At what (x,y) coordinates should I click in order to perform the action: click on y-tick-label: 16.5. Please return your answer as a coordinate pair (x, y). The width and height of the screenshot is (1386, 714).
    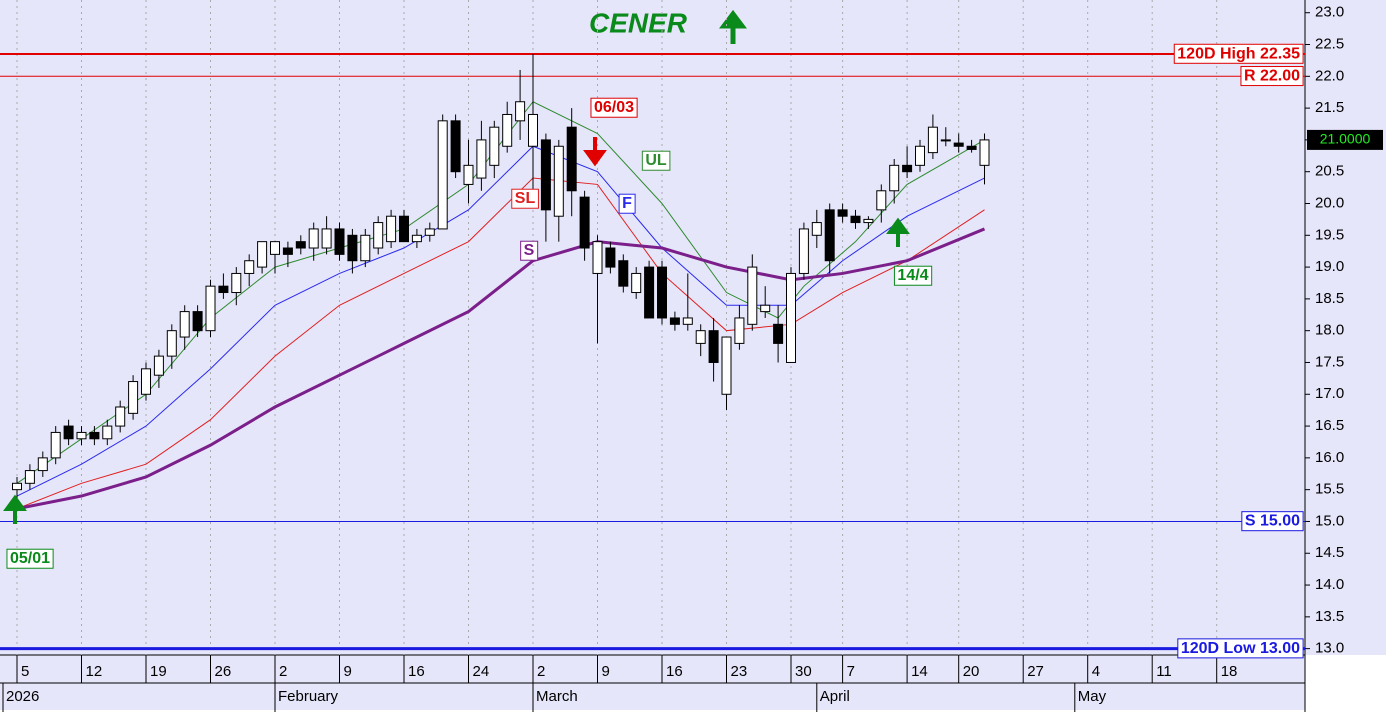
    Looking at the image, I should click on (1329, 425).